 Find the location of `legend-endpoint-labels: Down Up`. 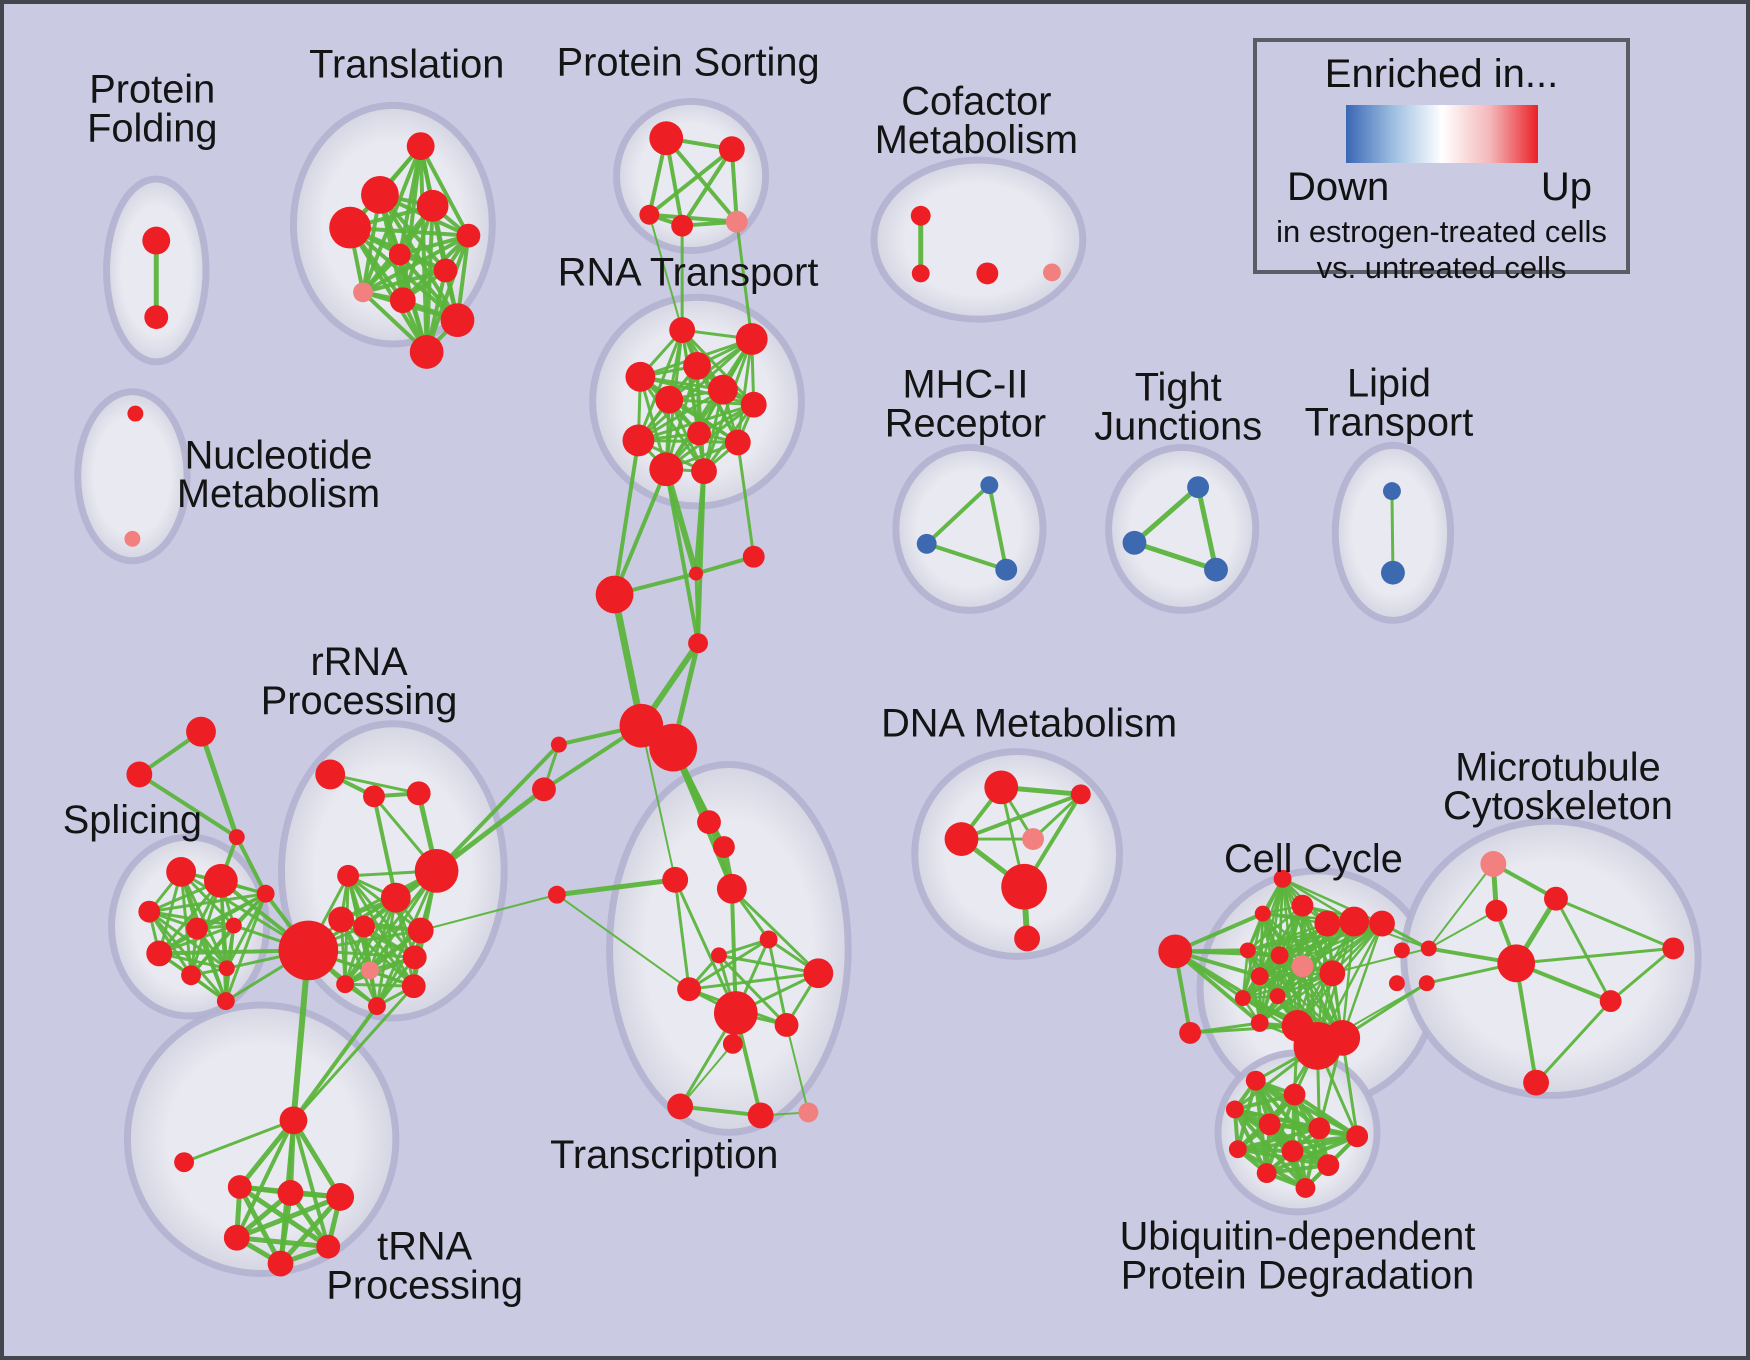

legend-endpoint-labels: Down Up is located at coordinates (1441, 187).